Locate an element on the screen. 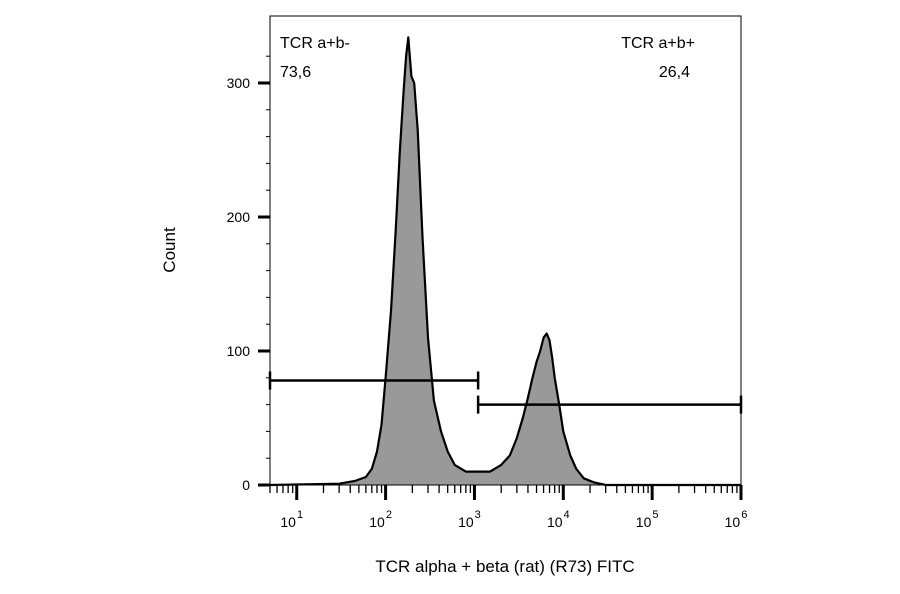 Image resolution: width=900 pixels, height=594 pixels. x-axis-label: TCR alpha + beta (rat) (R73) FITC is located at coordinates (504, 566).